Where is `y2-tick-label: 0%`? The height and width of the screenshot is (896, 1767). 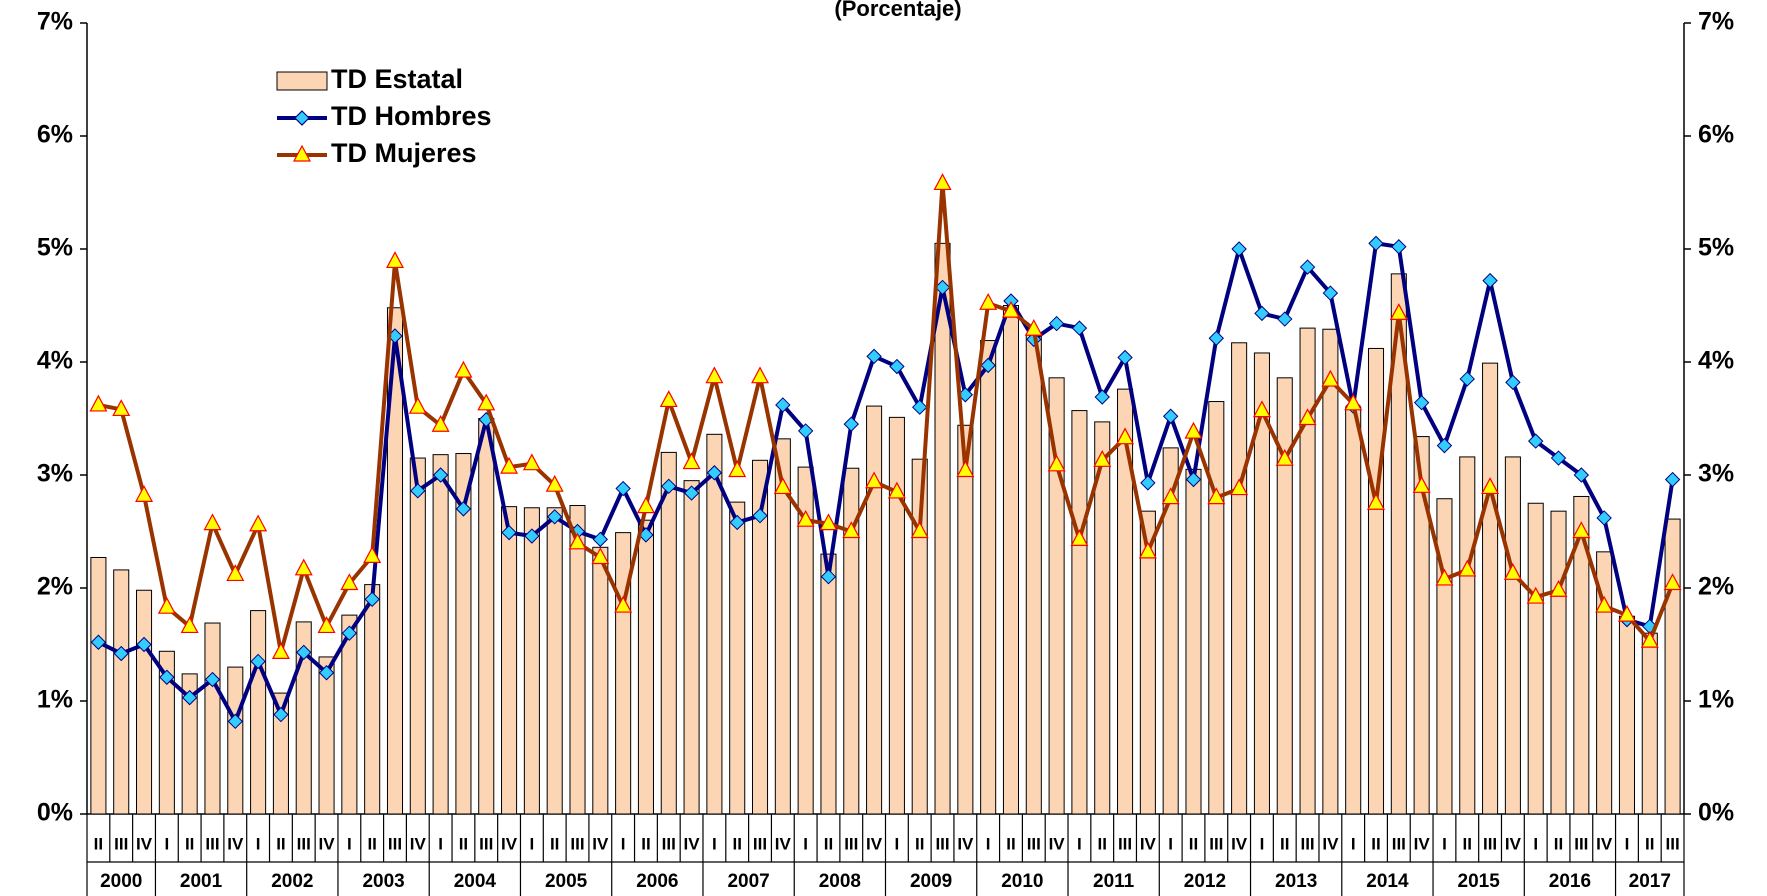 y2-tick-label: 0% is located at coordinates (1716, 813).